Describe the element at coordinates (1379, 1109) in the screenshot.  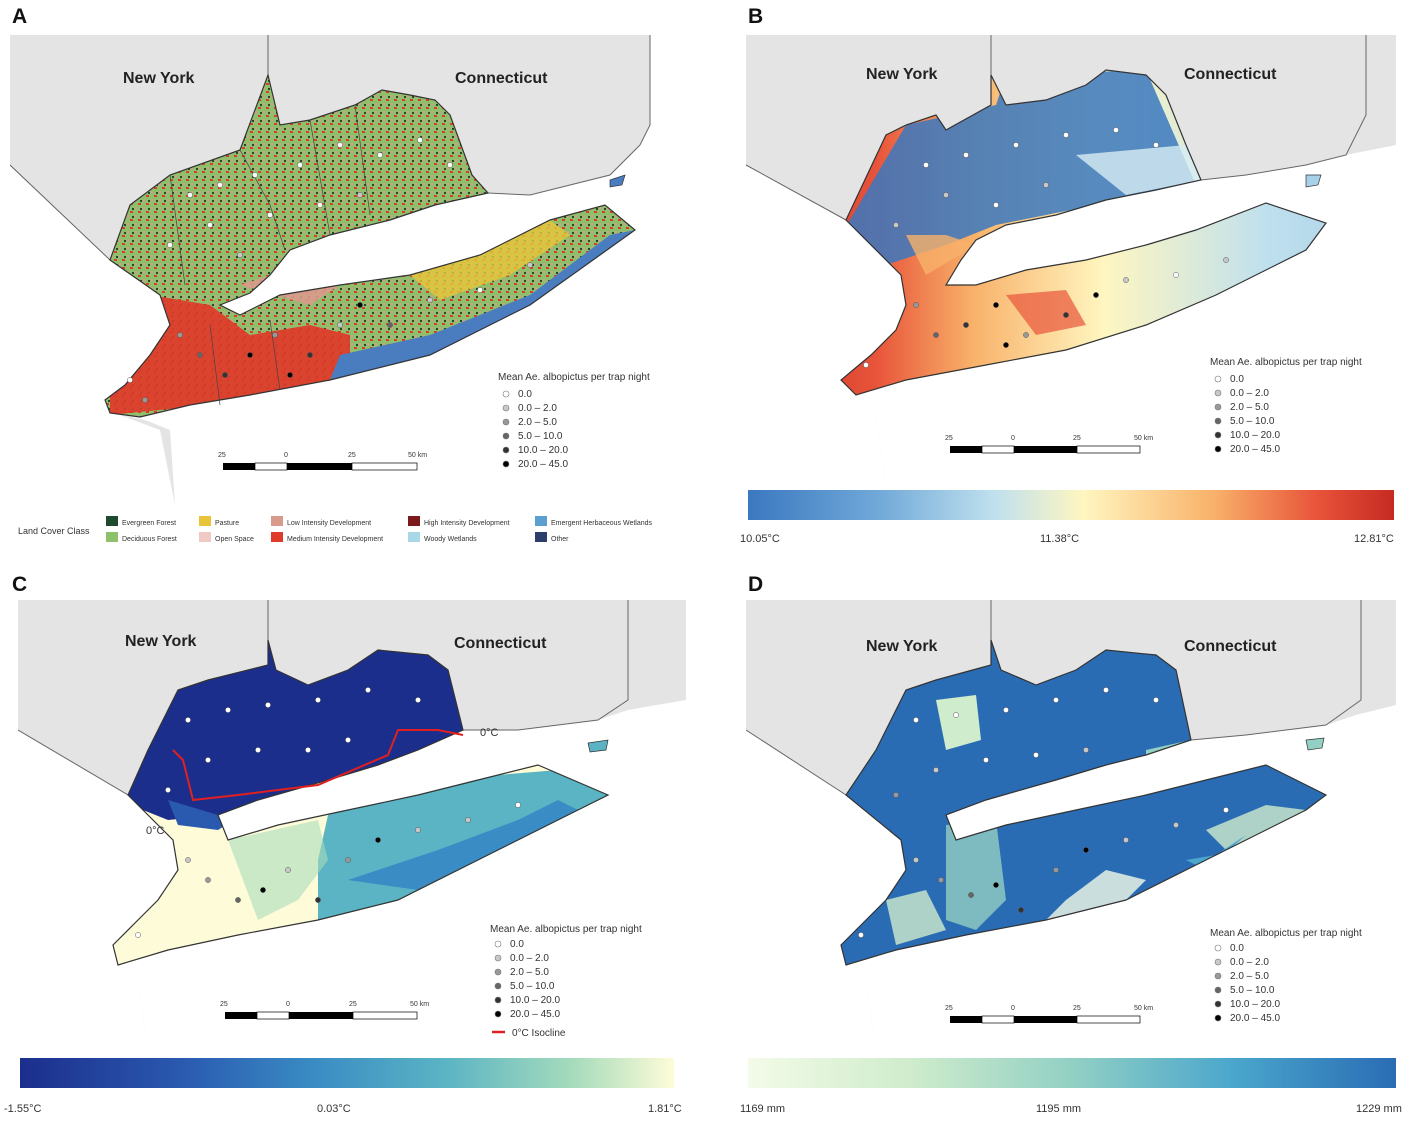
I see `colorbar-max-label: 1229 mm` at that location.